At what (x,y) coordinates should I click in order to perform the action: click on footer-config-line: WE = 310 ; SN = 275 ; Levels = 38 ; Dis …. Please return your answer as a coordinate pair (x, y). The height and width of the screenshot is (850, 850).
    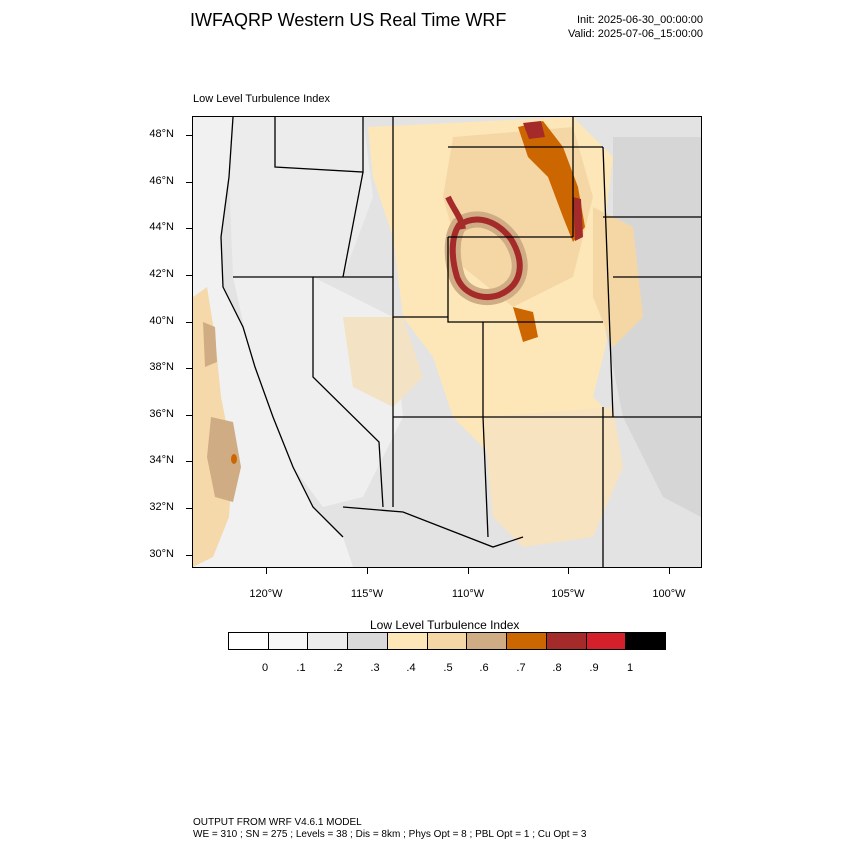
    Looking at the image, I should click on (390, 834).